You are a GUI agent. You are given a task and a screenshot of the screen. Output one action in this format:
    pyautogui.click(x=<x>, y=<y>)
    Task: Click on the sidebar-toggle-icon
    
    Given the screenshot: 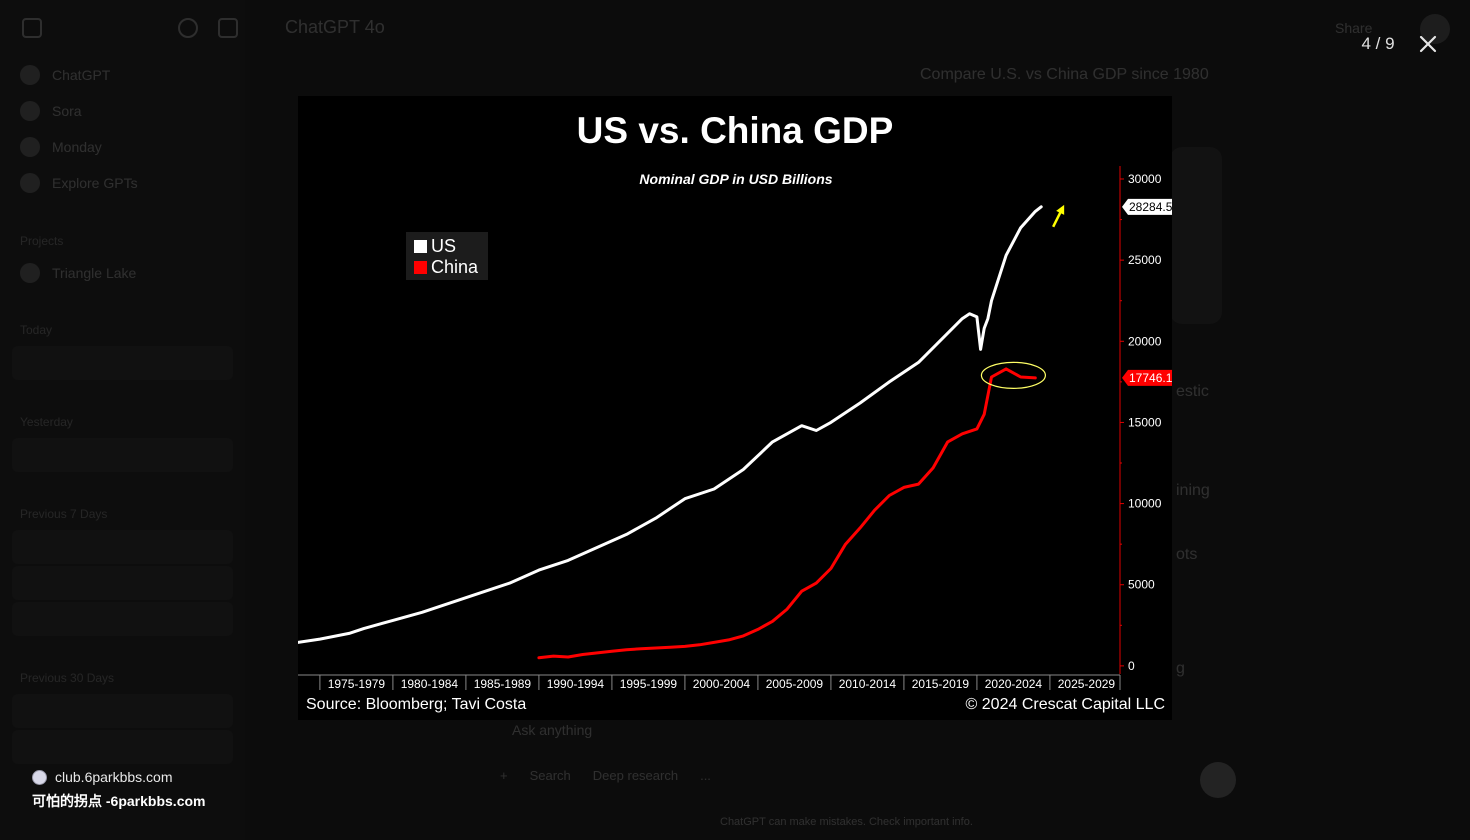 What is the action you would take?
    pyautogui.click(x=32, y=28)
    